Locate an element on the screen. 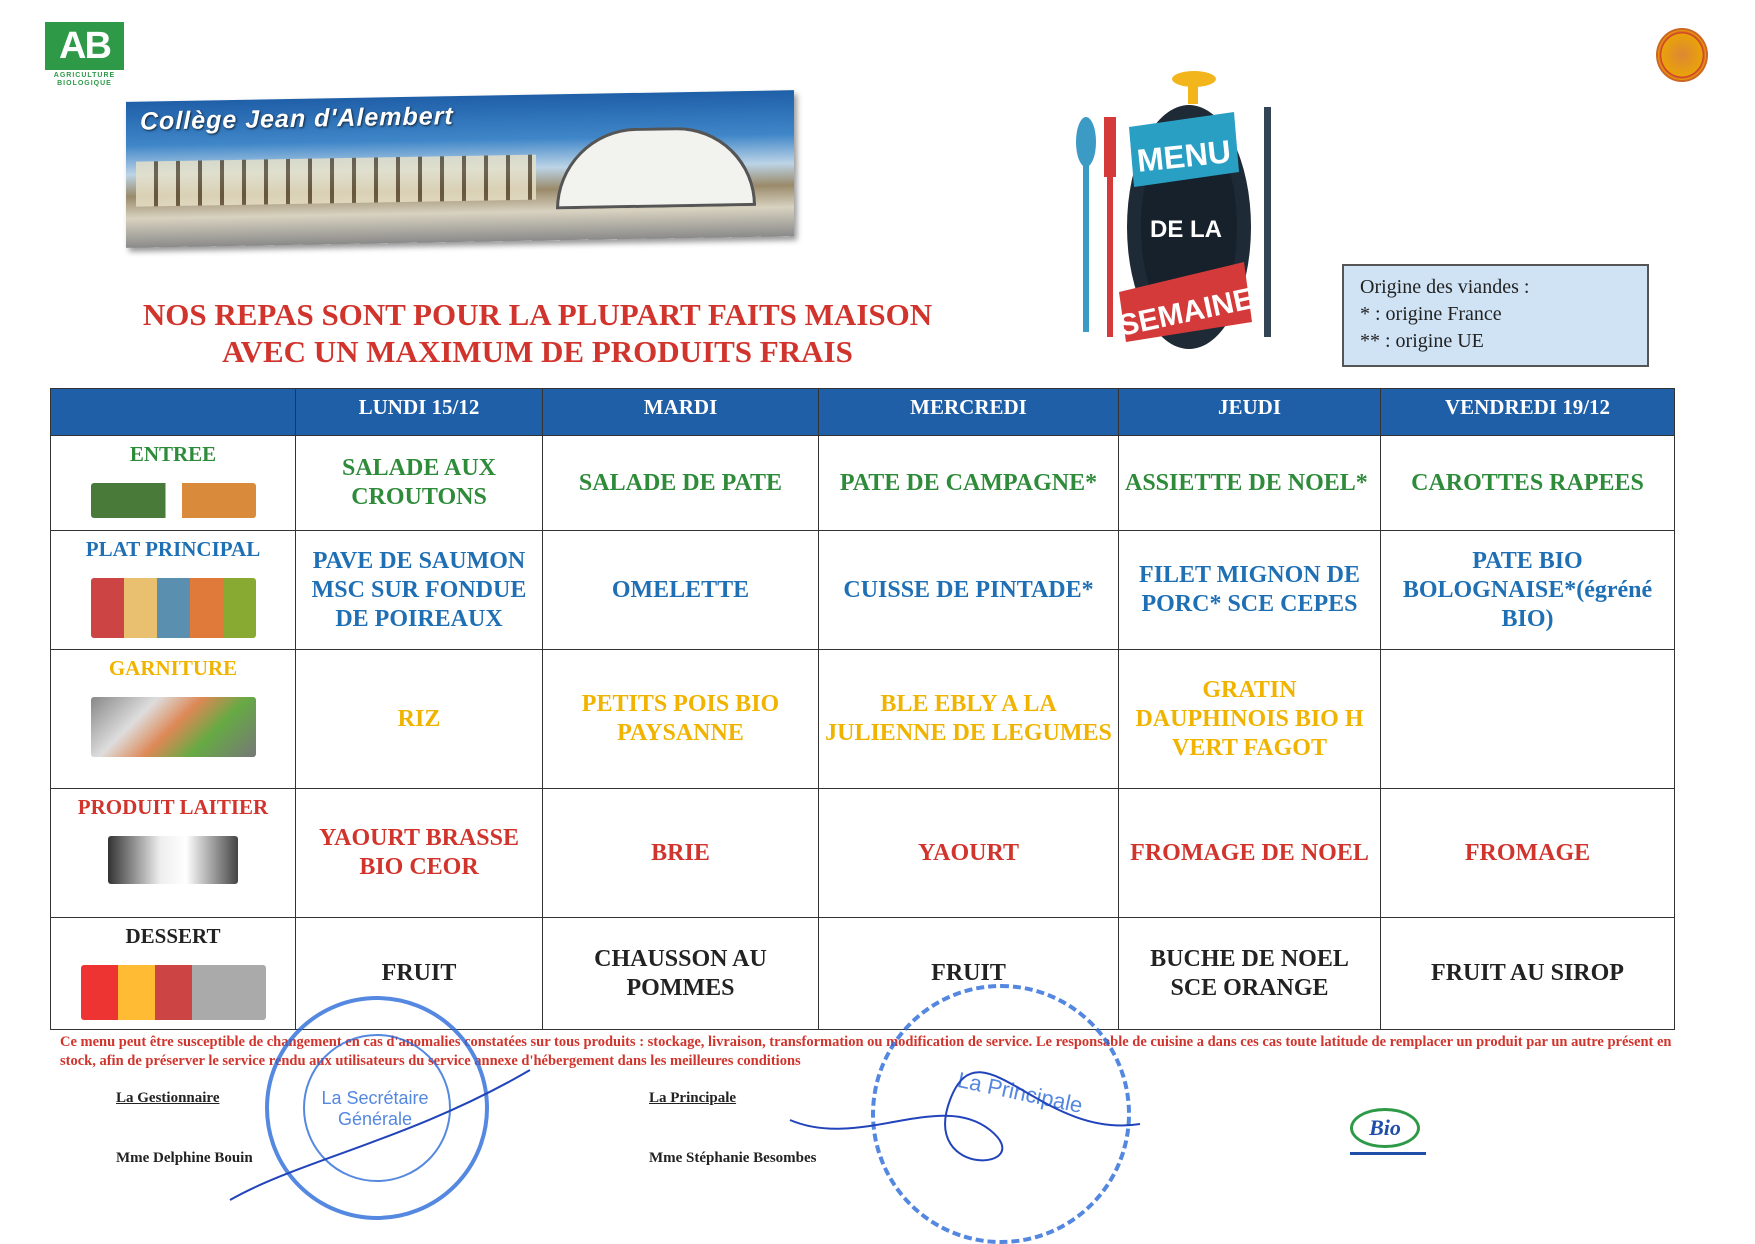 This screenshot has height=1244, width=1755. menu-item: CHAUSSON AU POMMES is located at coordinates (680, 973).